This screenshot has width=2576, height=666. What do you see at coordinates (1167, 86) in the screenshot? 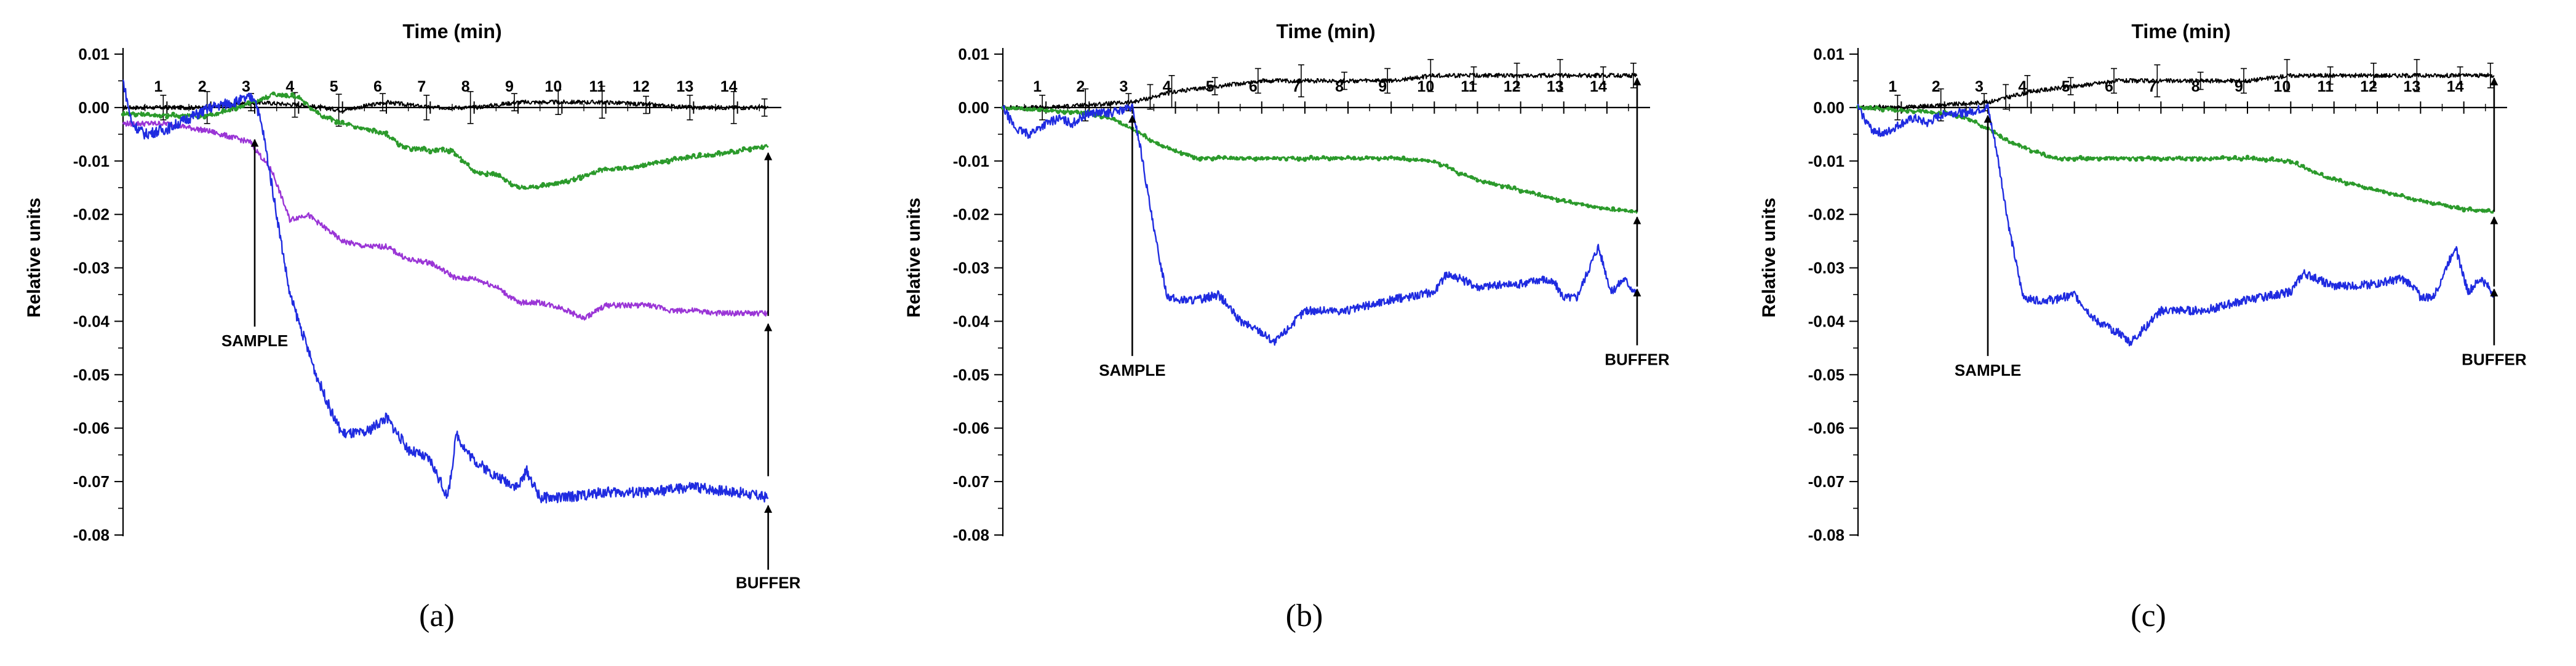
I see `x-tick-label: 4` at bounding box center [1167, 86].